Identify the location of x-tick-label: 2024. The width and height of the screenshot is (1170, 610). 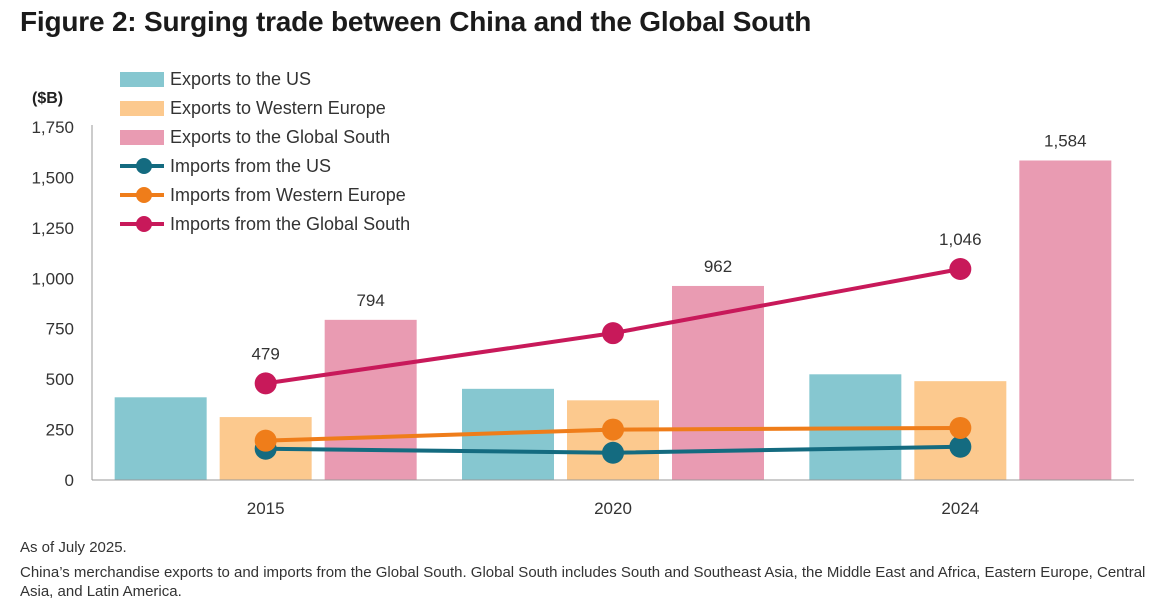
(960, 508).